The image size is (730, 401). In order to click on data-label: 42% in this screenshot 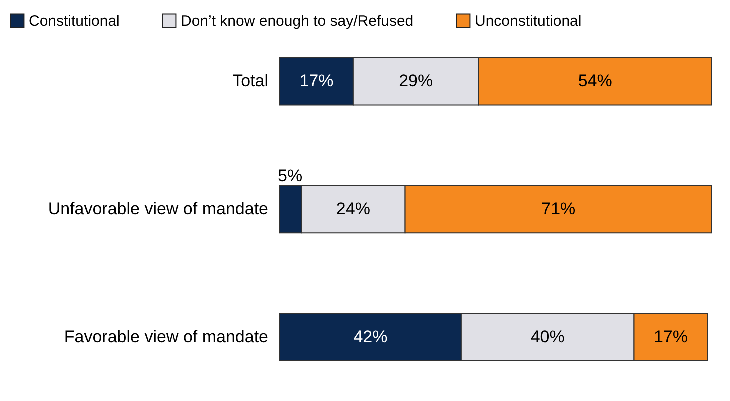, I will do `click(371, 336)`.